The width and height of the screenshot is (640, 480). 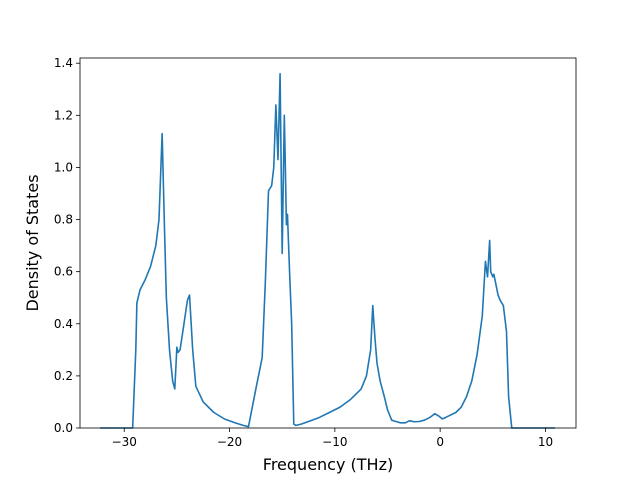 What do you see at coordinates (32, 242) in the screenshot?
I see `y-axis-label: Density of States` at bounding box center [32, 242].